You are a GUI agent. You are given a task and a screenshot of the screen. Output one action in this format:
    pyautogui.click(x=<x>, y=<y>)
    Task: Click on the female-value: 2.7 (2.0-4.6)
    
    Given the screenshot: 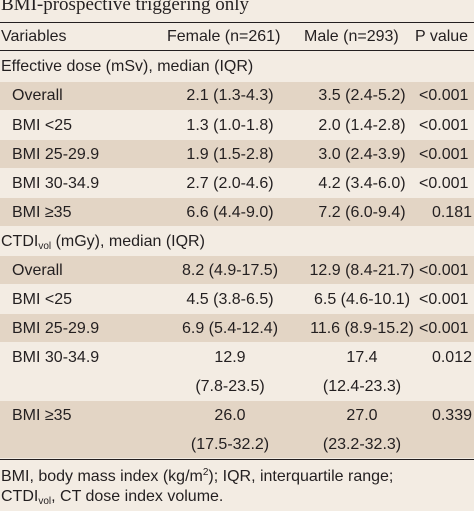 What is the action you would take?
    pyautogui.click(x=230, y=183)
    